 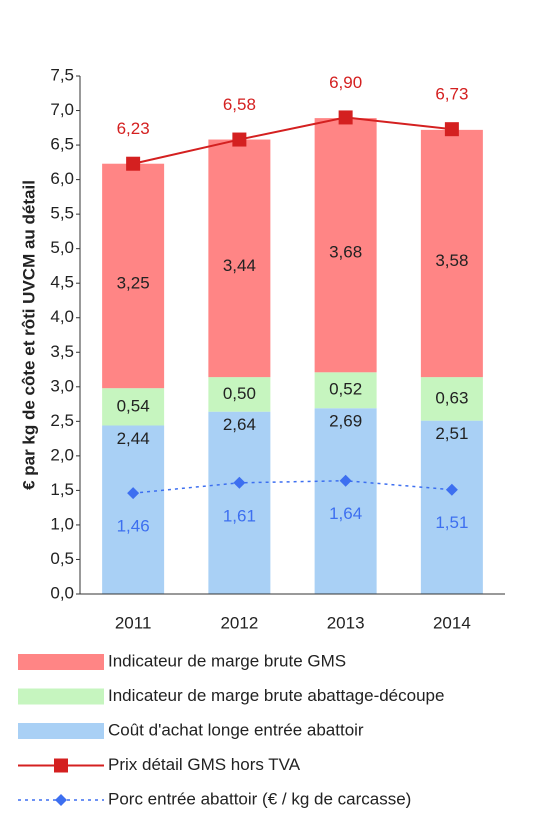 What do you see at coordinates (133, 438) in the screenshot?
I see `data-label: 2,44` at bounding box center [133, 438].